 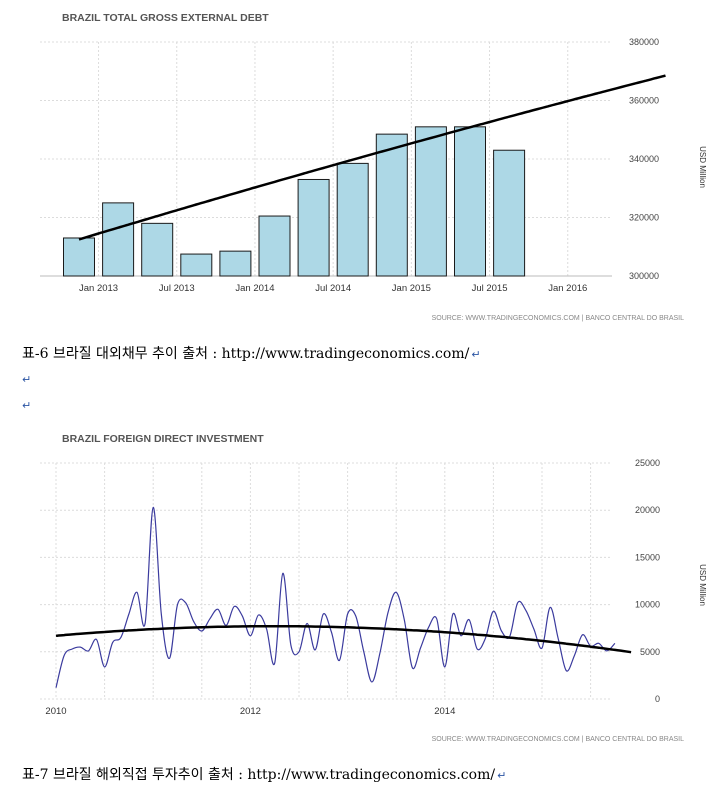 I want to click on x-tick-label: Jul 2015, so click(x=490, y=288).